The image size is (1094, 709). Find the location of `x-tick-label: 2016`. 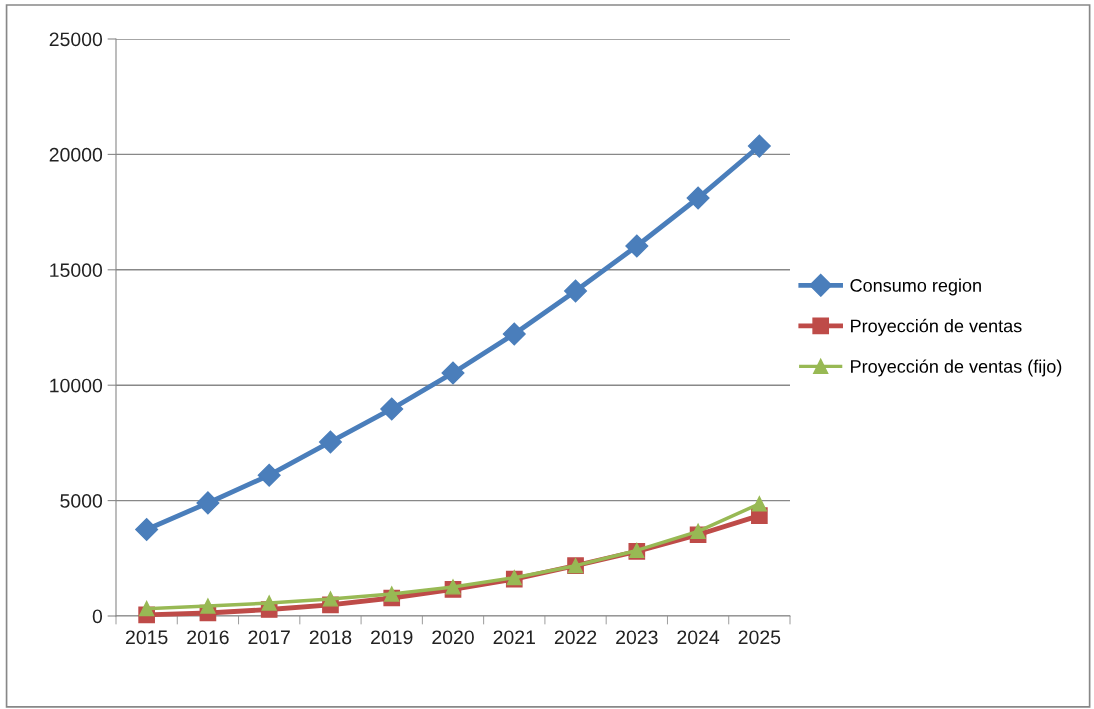

x-tick-label: 2016 is located at coordinates (208, 637).